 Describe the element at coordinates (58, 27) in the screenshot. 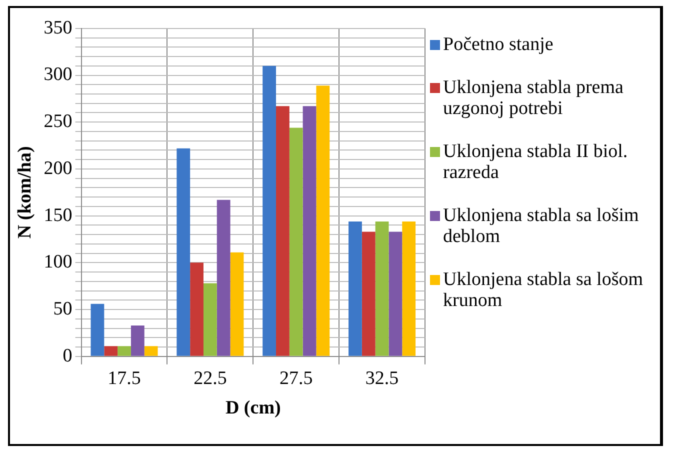

I see `y-tick-label: 350` at that location.